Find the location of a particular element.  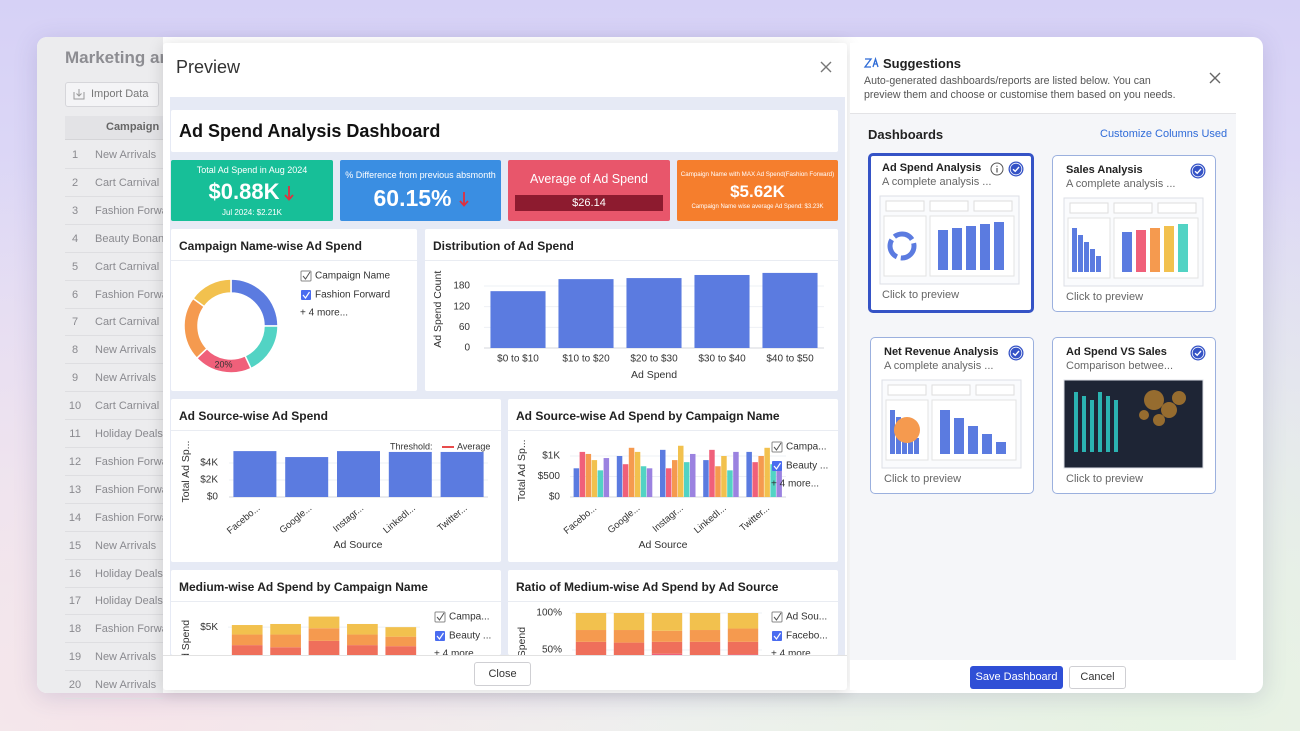

info-icon is located at coordinates (997, 169).